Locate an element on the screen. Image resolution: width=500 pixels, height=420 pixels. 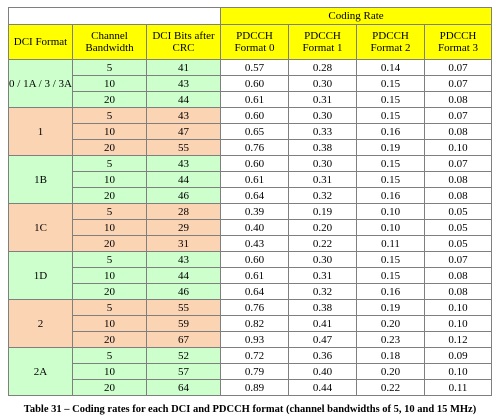
pdcch-format-3-cell: 0.11 is located at coordinates (458, 387).